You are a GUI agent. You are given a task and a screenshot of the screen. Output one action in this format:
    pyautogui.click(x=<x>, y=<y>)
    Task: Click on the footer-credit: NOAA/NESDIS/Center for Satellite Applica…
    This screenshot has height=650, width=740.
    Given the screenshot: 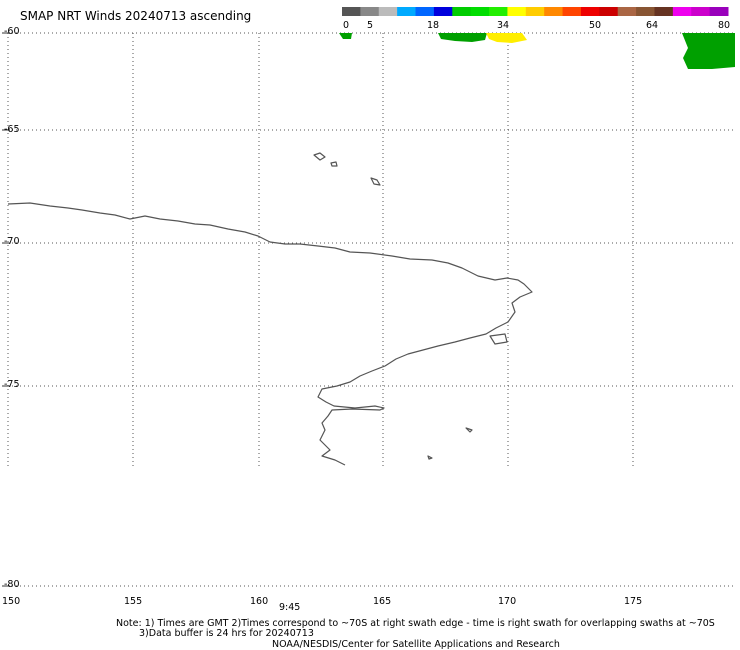 What is the action you would take?
    pyautogui.click(x=416, y=644)
    